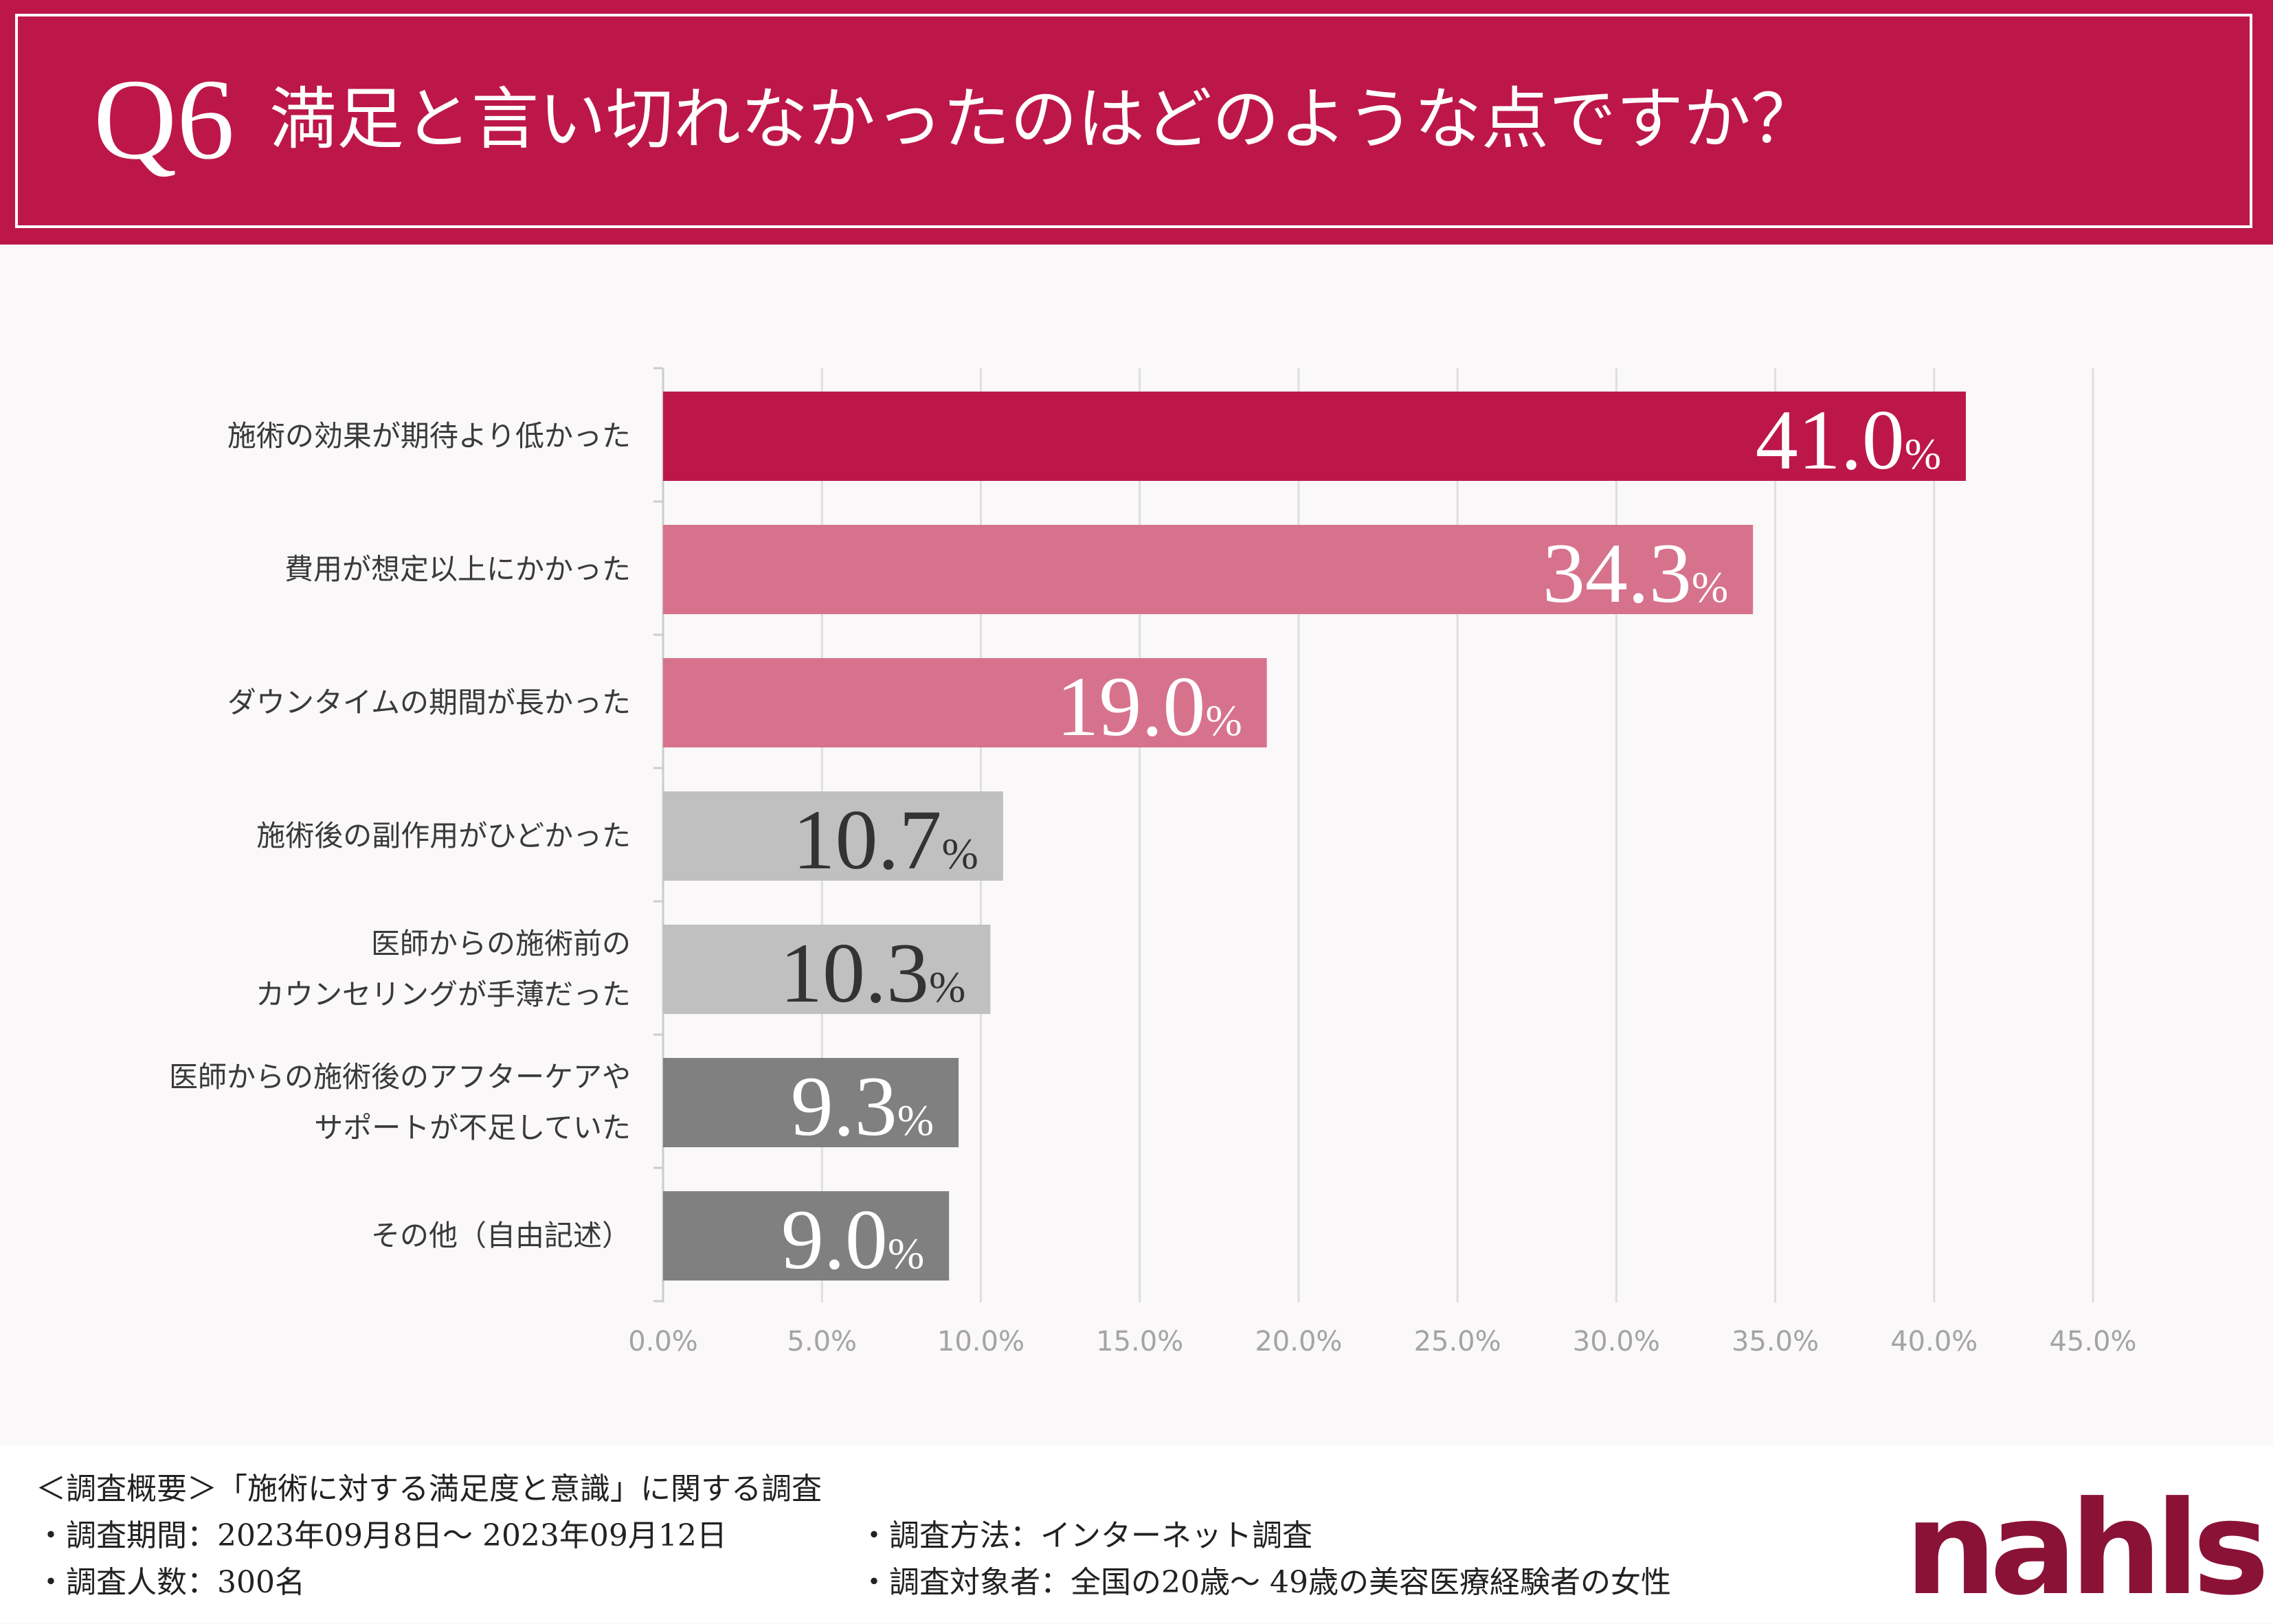 This screenshot has height=1624, width=2273. What do you see at coordinates (834, 1240) in the screenshot?
I see `value-number: 9.0` at bounding box center [834, 1240].